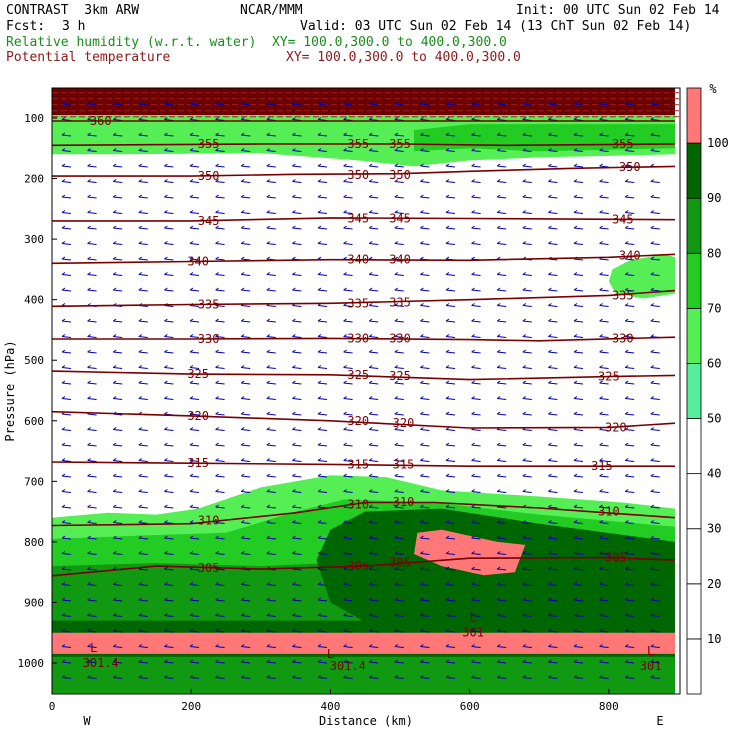  What do you see at coordinates (358, 303) in the screenshot?
I see `theta-label: 335` at bounding box center [358, 303].